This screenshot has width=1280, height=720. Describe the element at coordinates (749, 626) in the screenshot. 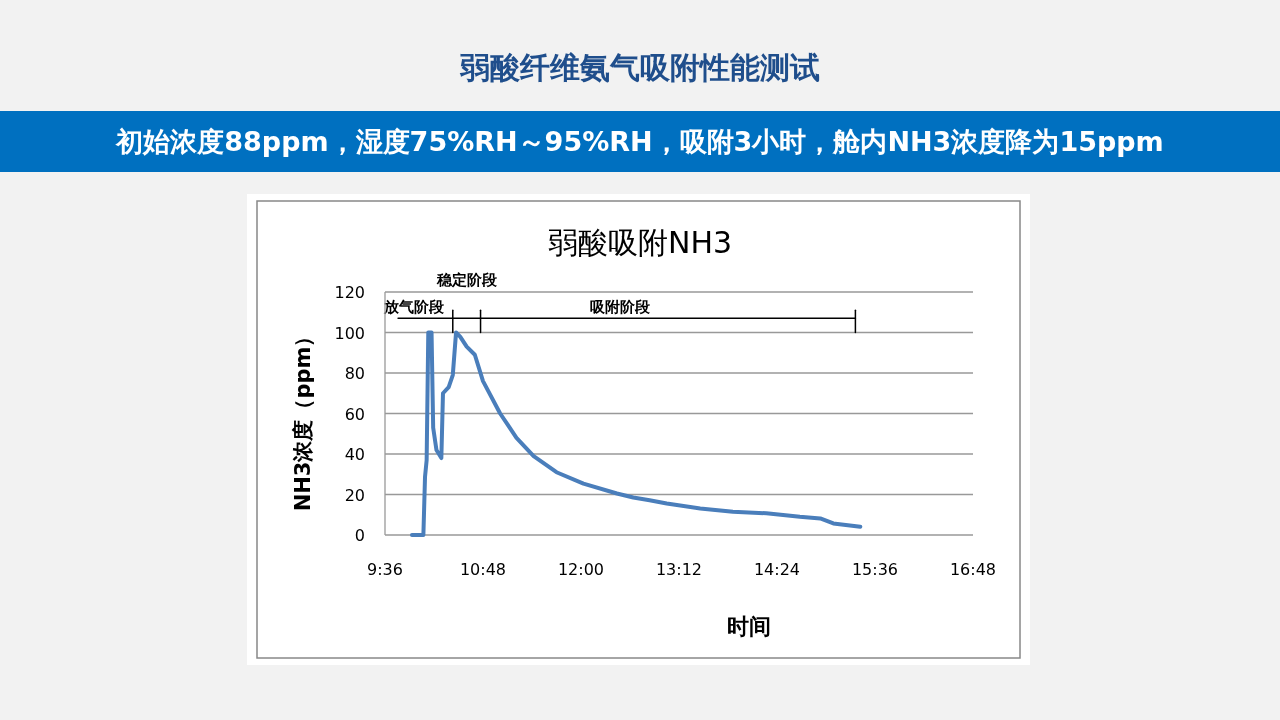

I see `x-axis-title: 时间` at that location.